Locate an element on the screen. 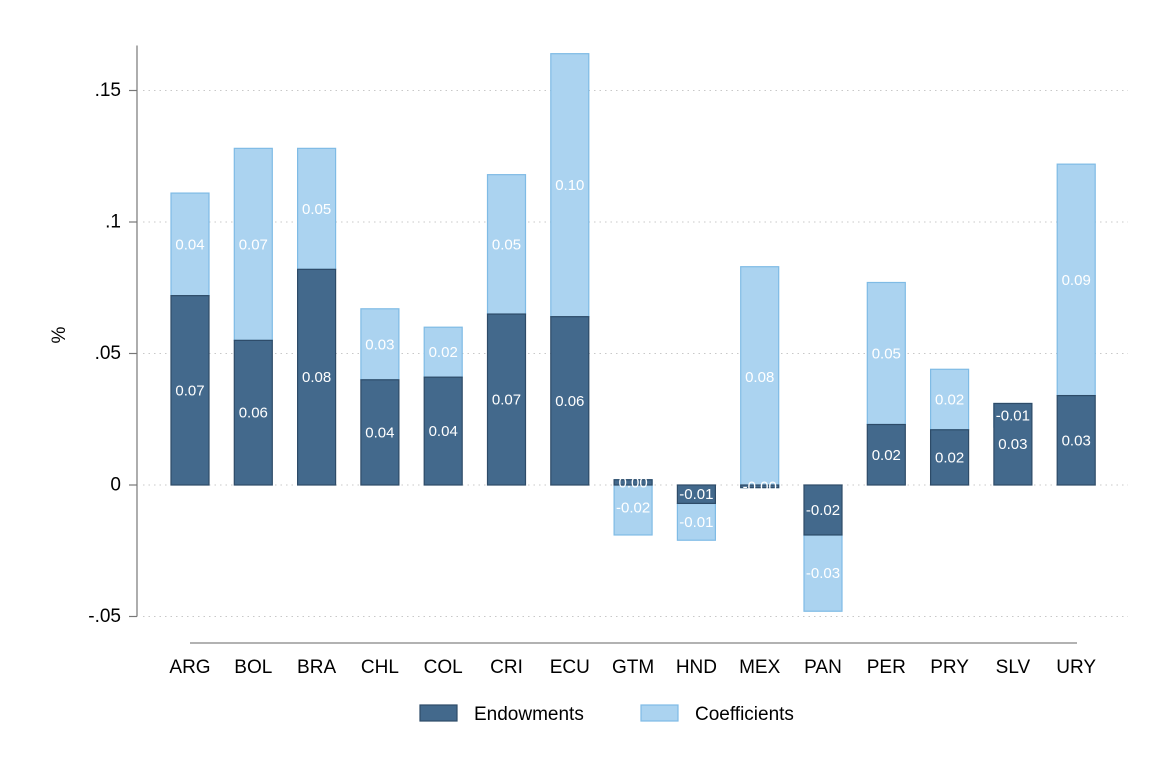  data-label-endowments-hnd: -0.01 is located at coordinates (696, 494).